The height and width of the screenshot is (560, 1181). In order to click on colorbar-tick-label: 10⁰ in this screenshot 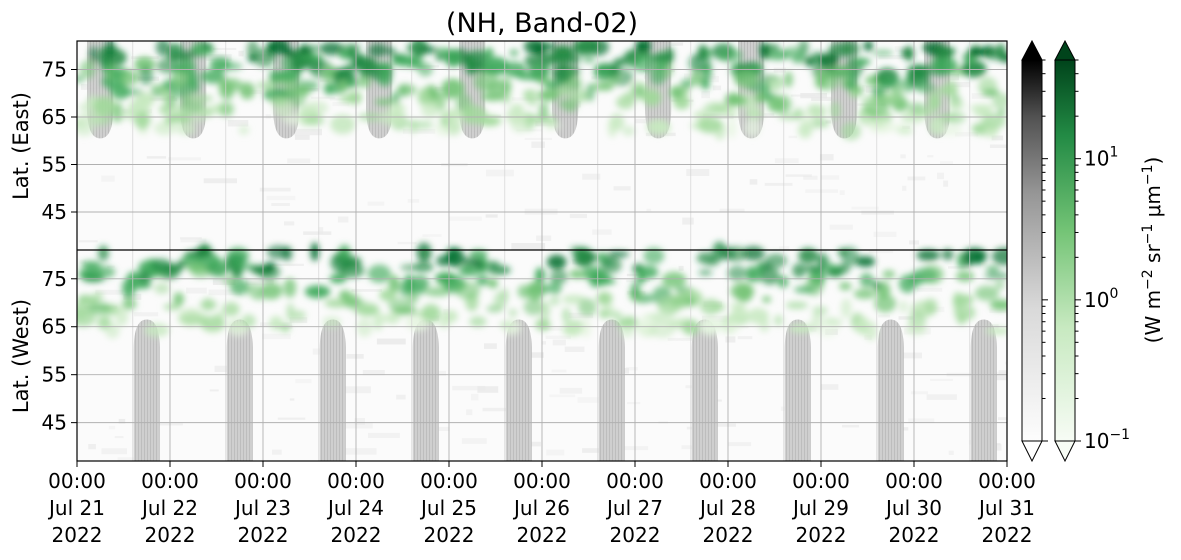, I will do `click(1101, 299)`.